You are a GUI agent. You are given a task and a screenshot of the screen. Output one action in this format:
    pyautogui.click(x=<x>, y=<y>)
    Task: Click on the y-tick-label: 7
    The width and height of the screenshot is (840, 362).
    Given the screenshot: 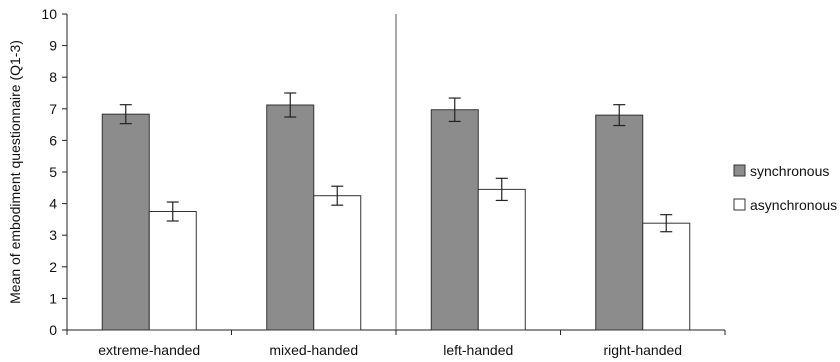 What is the action you would take?
    pyautogui.click(x=53, y=109)
    